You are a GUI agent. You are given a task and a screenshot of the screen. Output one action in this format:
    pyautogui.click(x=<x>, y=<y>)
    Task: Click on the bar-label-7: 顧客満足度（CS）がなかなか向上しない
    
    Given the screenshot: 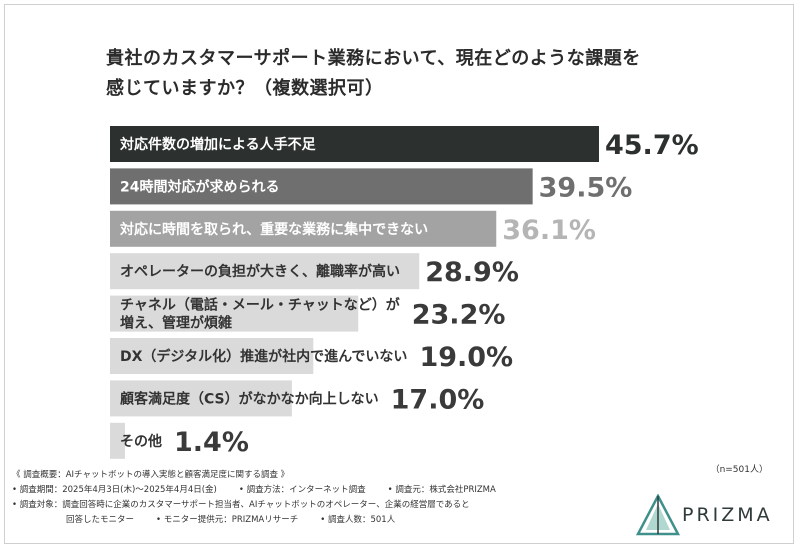 What is the action you would take?
    pyautogui.click(x=249, y=398)
    